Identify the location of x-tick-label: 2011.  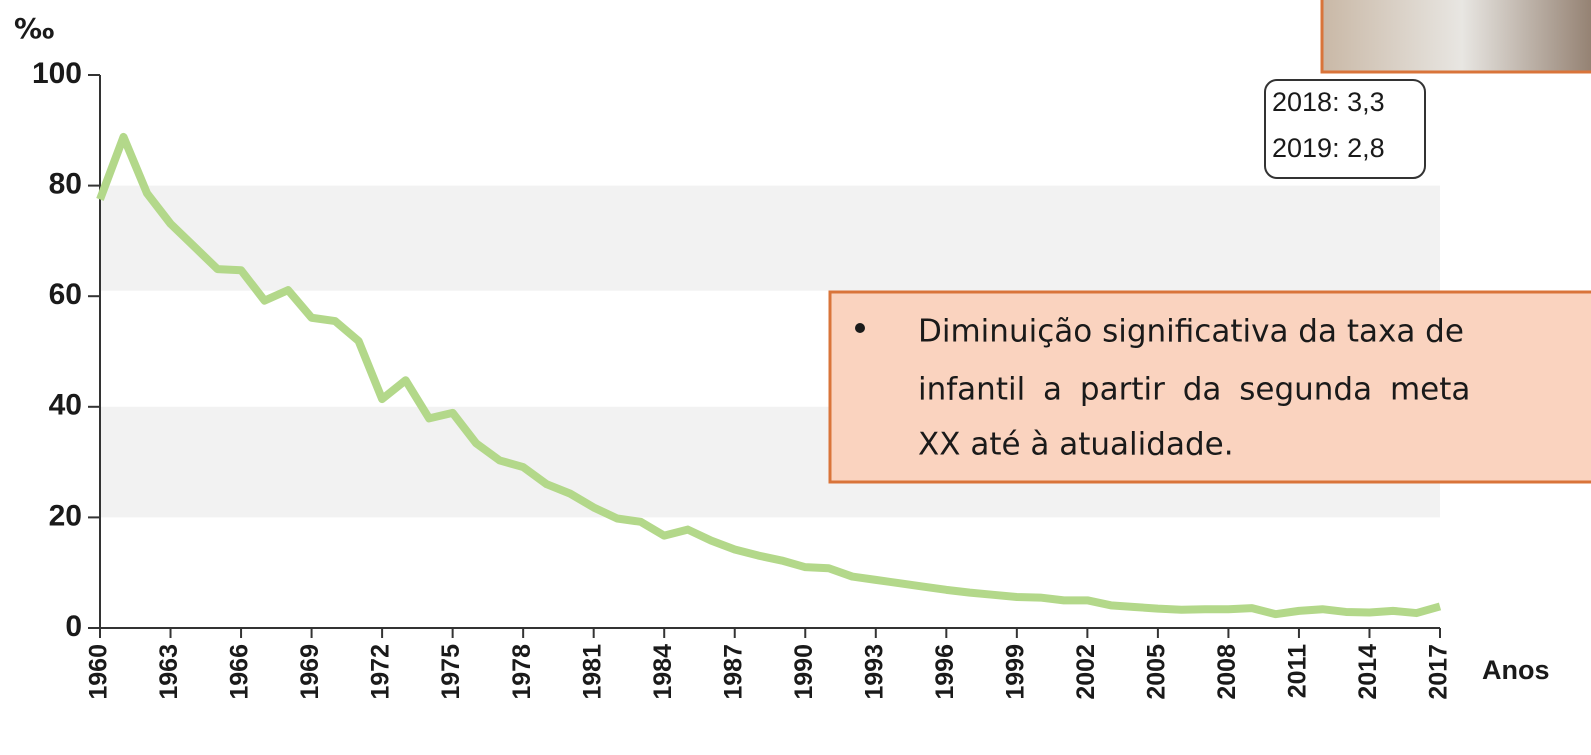
(1298, 671).